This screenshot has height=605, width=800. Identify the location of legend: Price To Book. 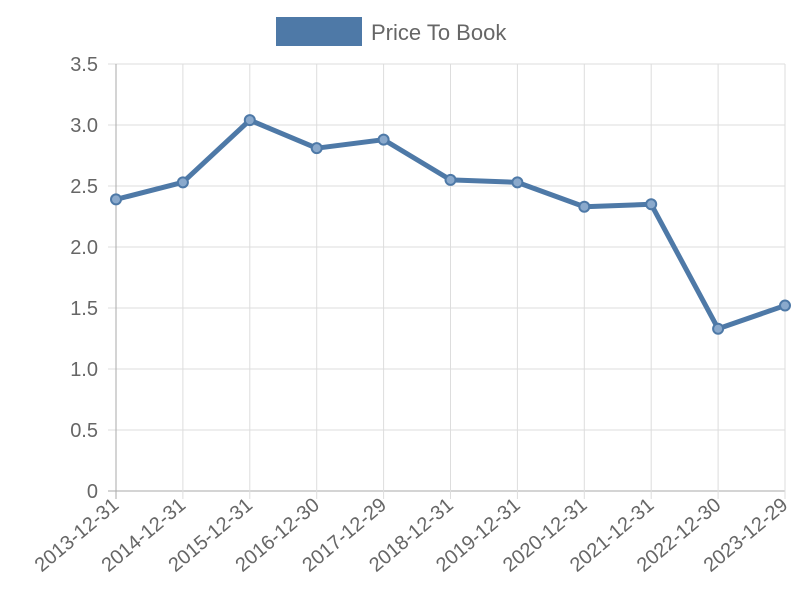
(391, 31).